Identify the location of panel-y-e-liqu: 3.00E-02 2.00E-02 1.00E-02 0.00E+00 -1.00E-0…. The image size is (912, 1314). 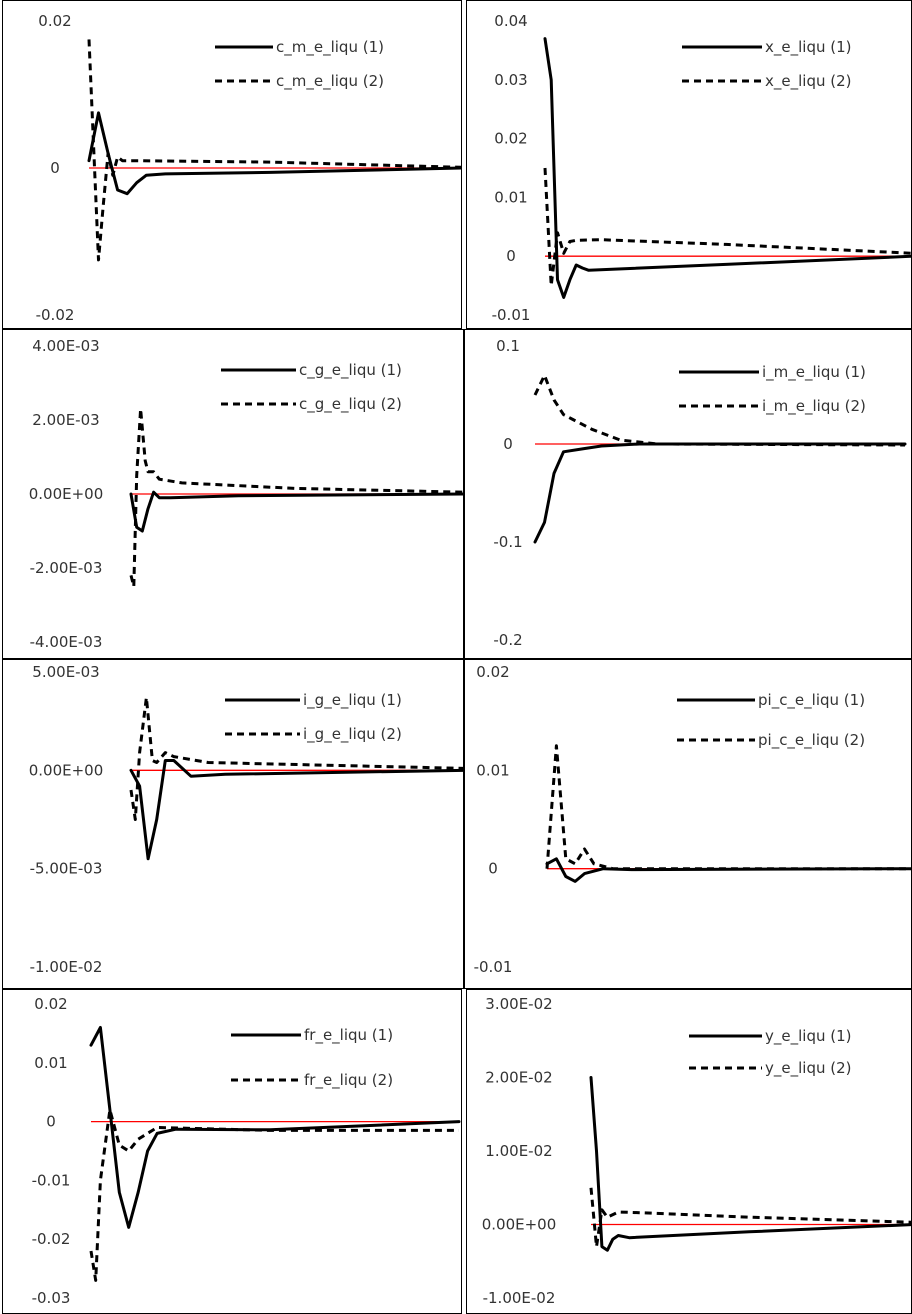
(689, 1151).